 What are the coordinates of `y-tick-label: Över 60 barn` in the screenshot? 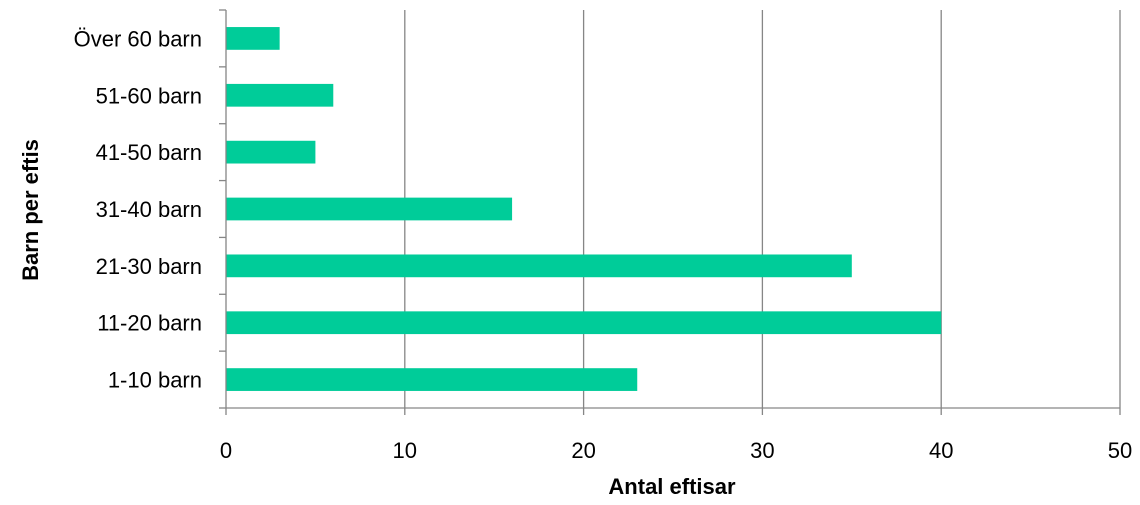 It's located at (138, 38).